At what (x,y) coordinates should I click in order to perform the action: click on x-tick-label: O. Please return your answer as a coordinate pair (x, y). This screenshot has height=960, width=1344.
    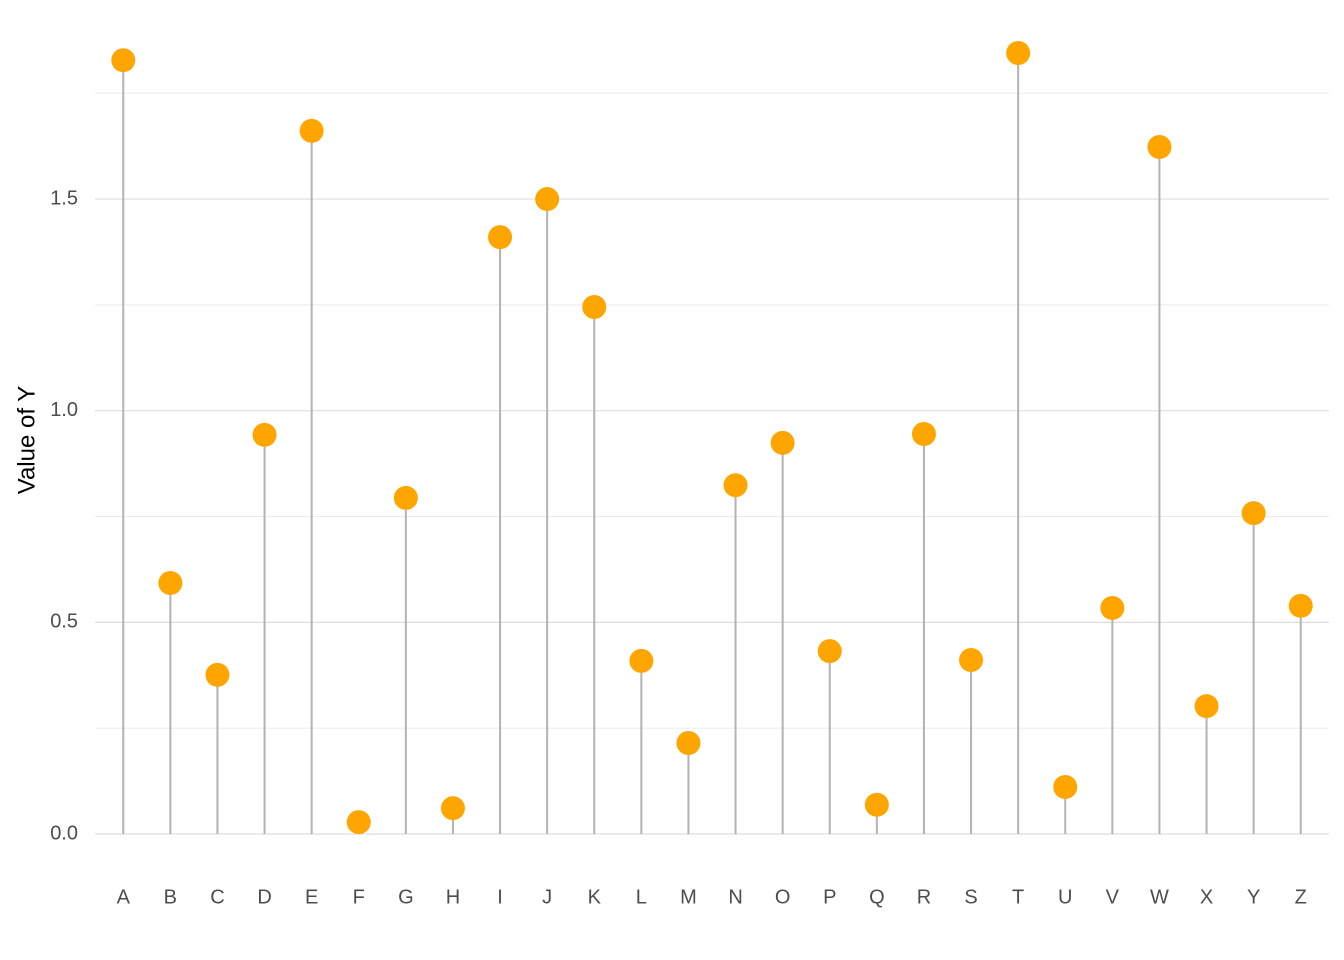
    Looking at the image, I should click on (783, 897).